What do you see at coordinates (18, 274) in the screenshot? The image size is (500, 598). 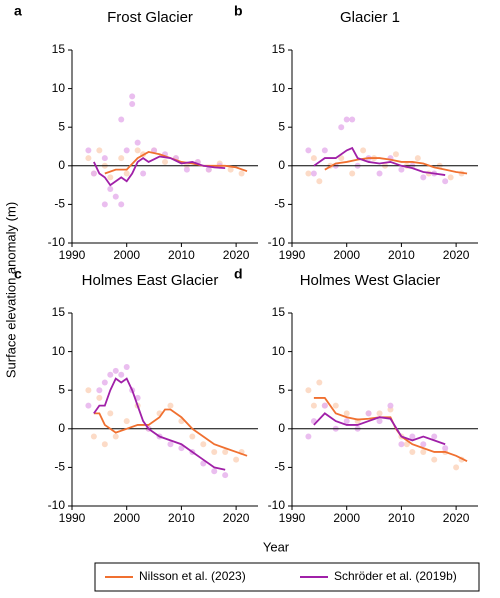 I see `panel-label: c` at bounding box center [18, 274].